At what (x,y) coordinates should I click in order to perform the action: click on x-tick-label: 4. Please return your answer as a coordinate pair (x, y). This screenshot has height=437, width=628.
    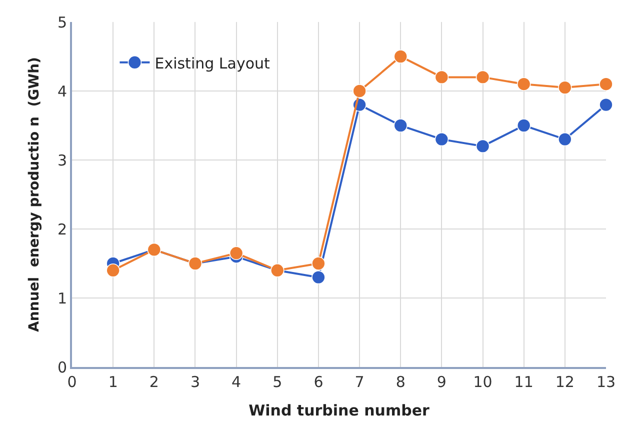
    Looking at the image, I should click on (237, 382).